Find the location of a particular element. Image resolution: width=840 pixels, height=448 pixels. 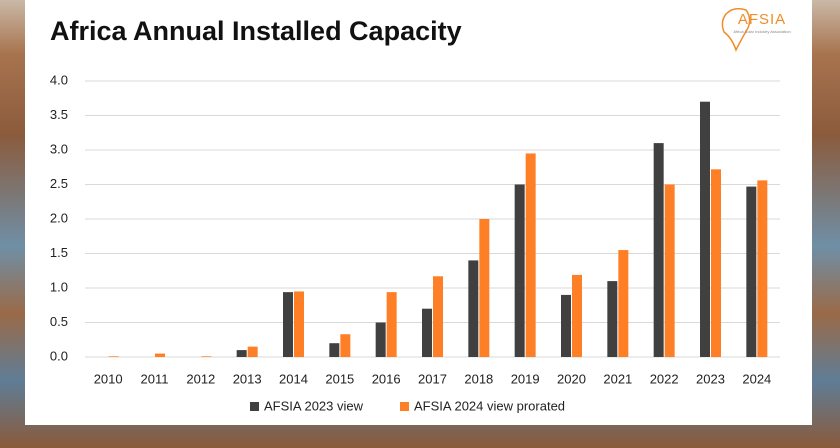

x-tick-label: 2016 is located at coordinates (386, 378).